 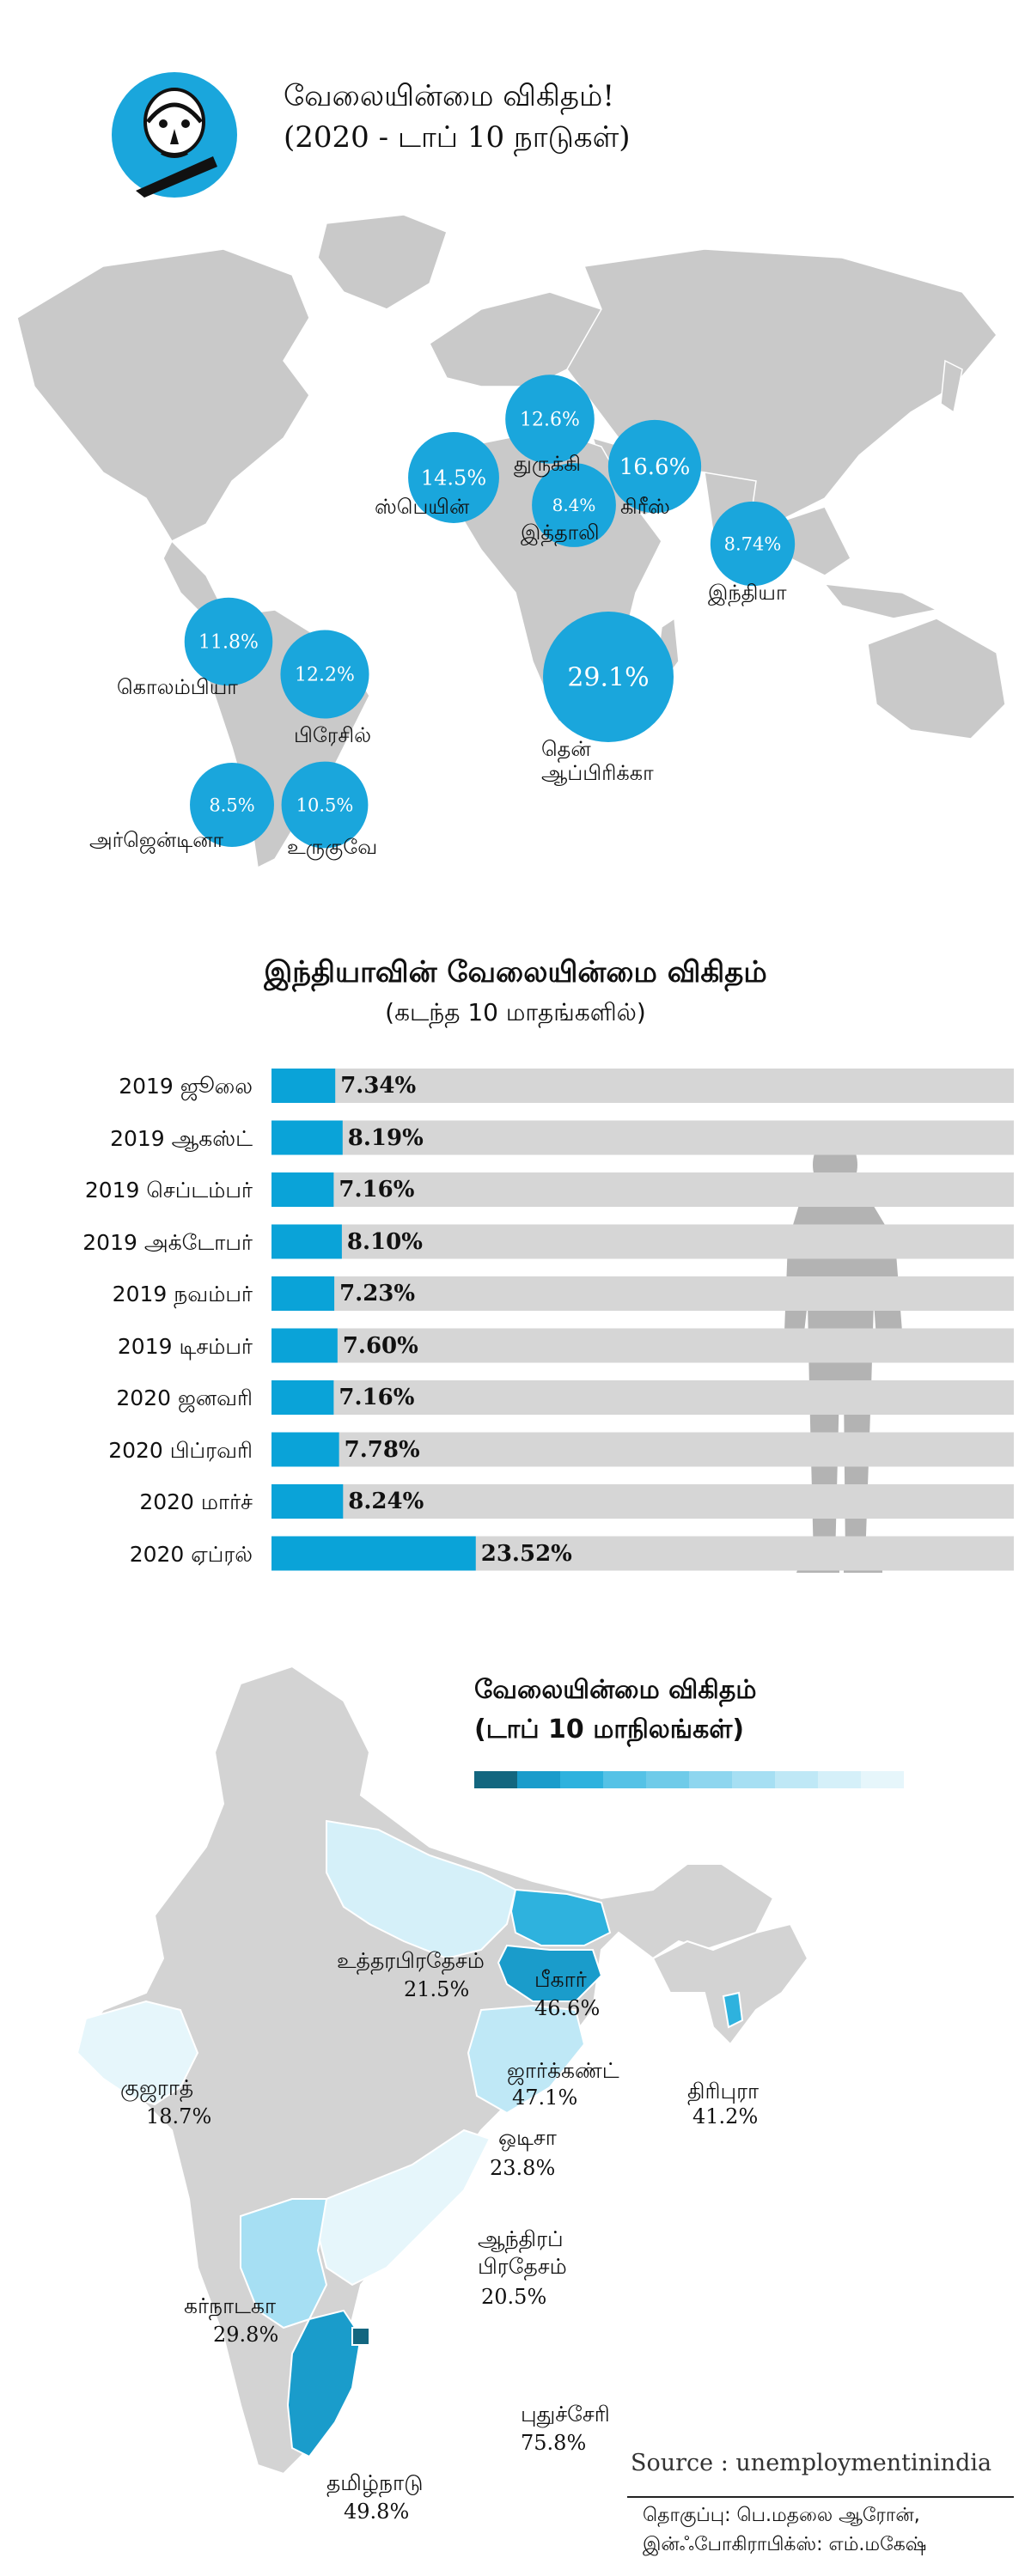 What do you see at coordinates (382, 1449) in the screenshot?
I see `bar-value-7: 7.78%` at bounding box center [382, 1449].